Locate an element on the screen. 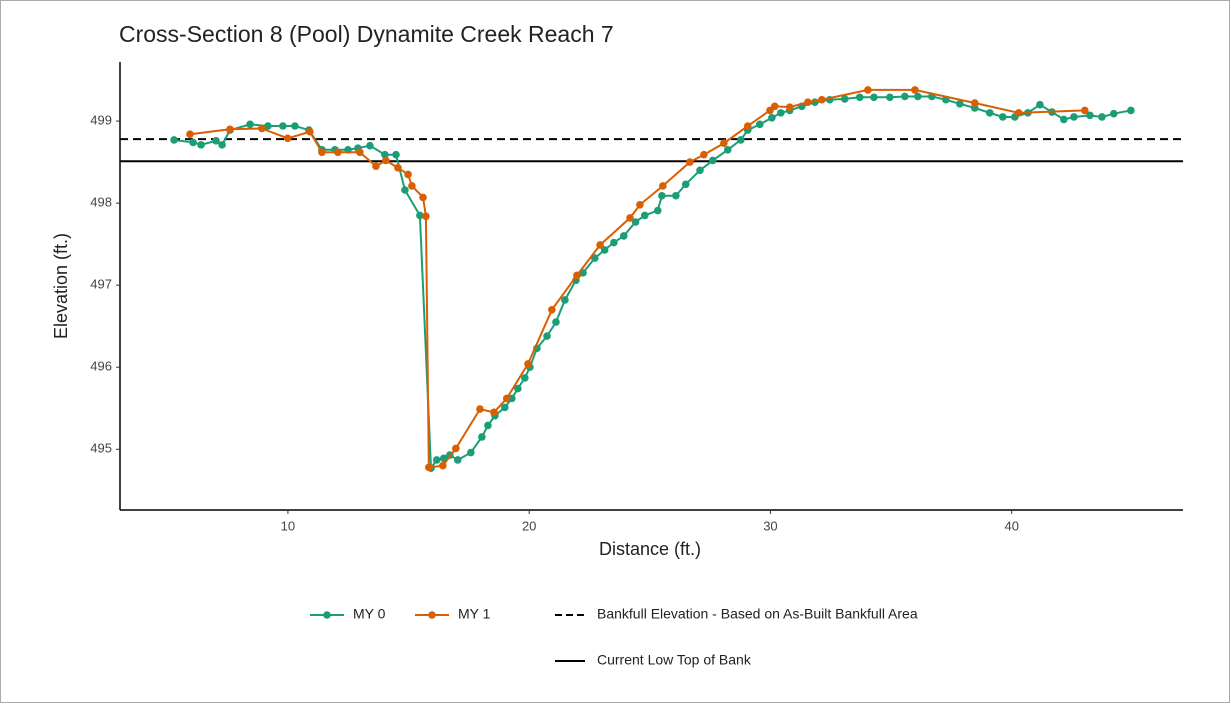 The height and width of the screenshot is (704, 1231). y-axis-label: Elevation (ft.) is located at coordinates (61, 286).